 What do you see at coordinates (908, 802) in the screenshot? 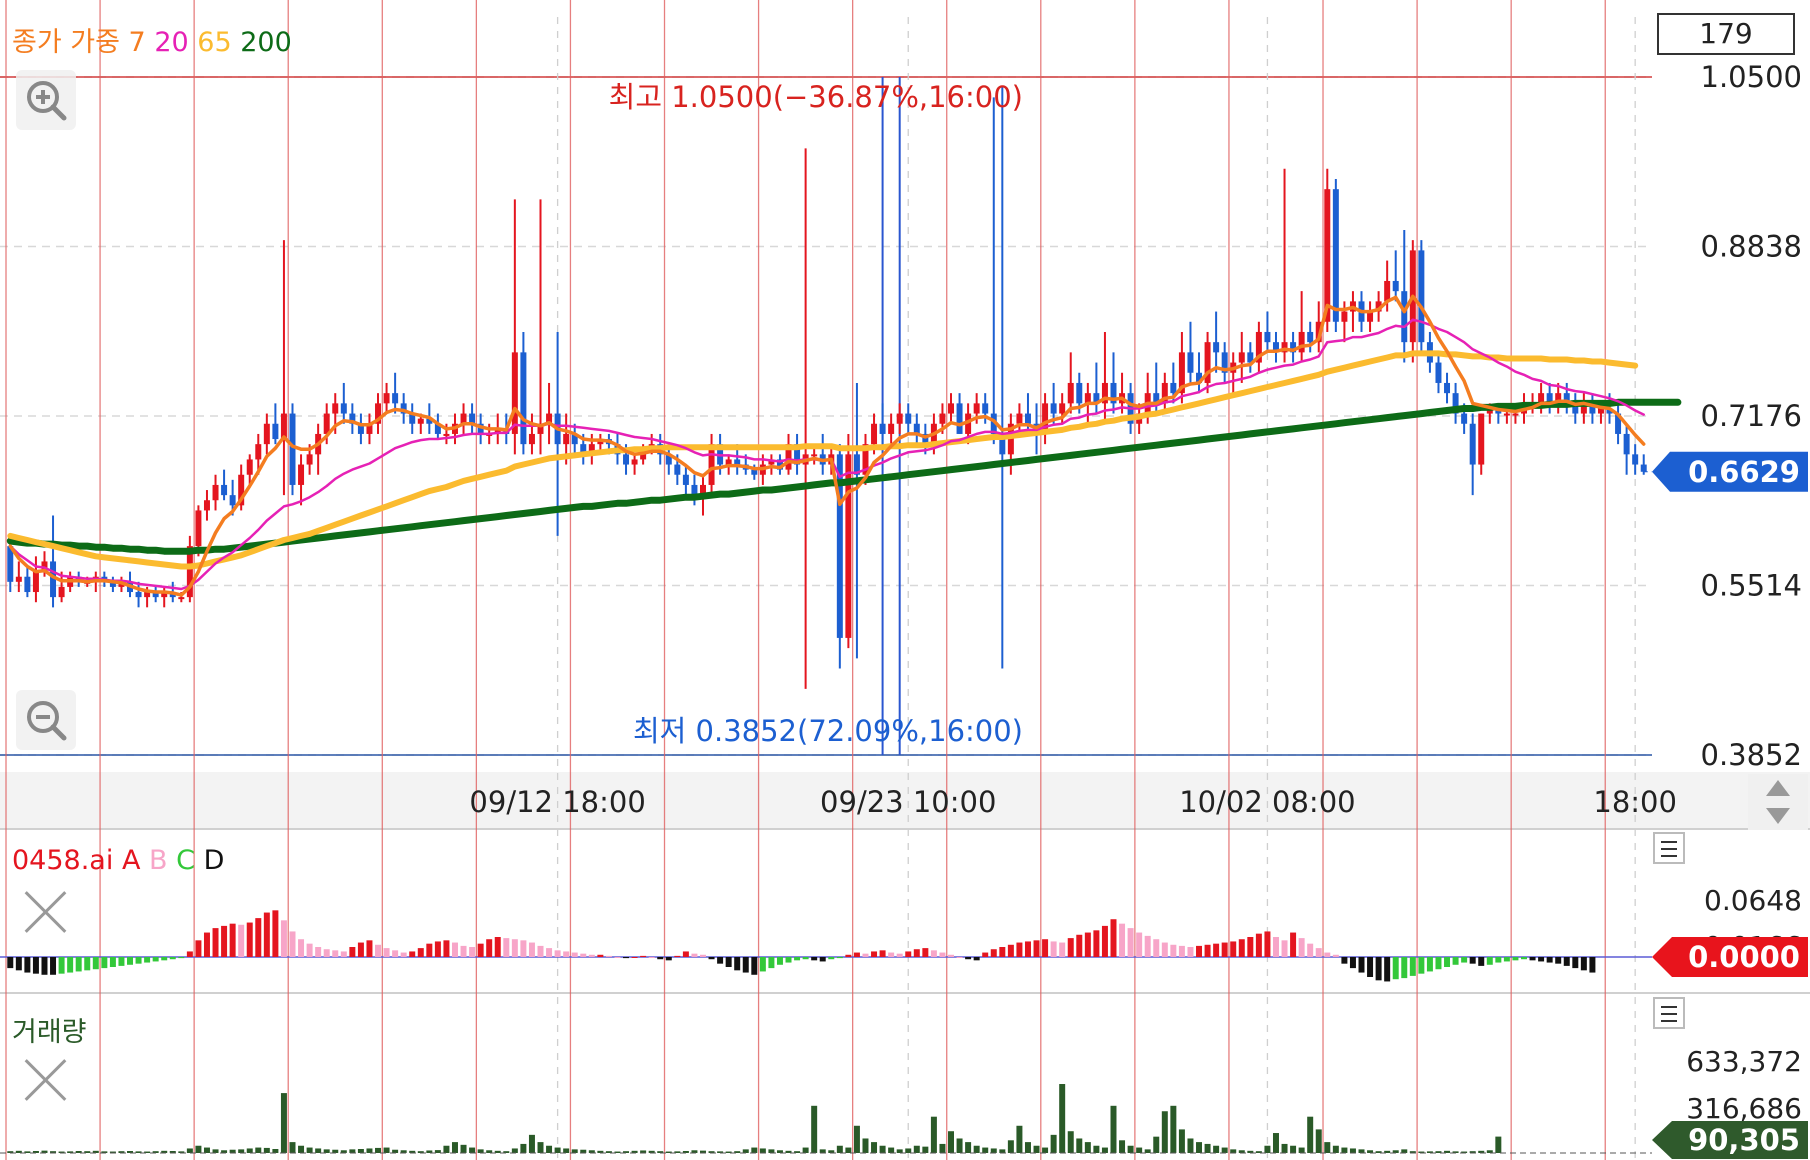
I see `time-tick-label: 09/23 10:00` at bounding box center [908, 802].